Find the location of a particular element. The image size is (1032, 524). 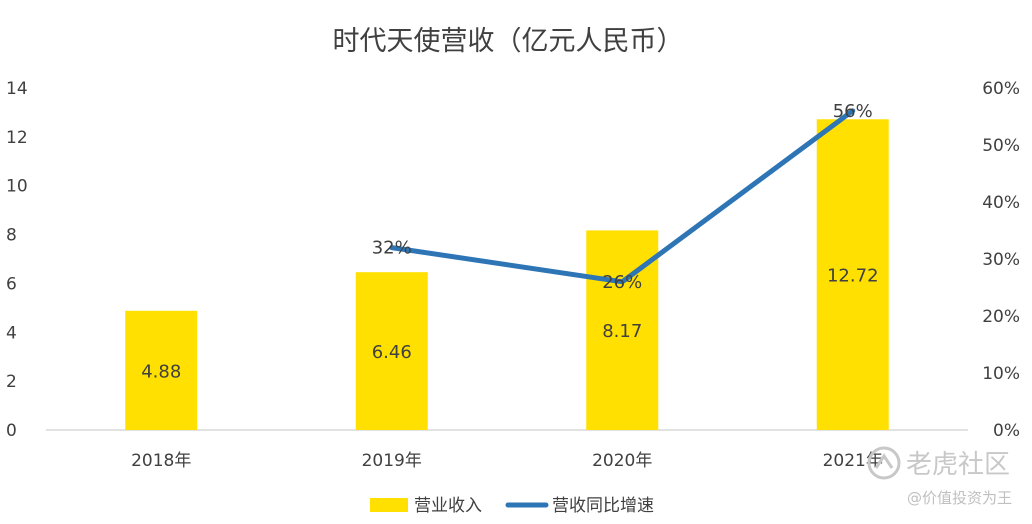

watermark-brand: 老虎社区 is located at coordinates (958, 465).